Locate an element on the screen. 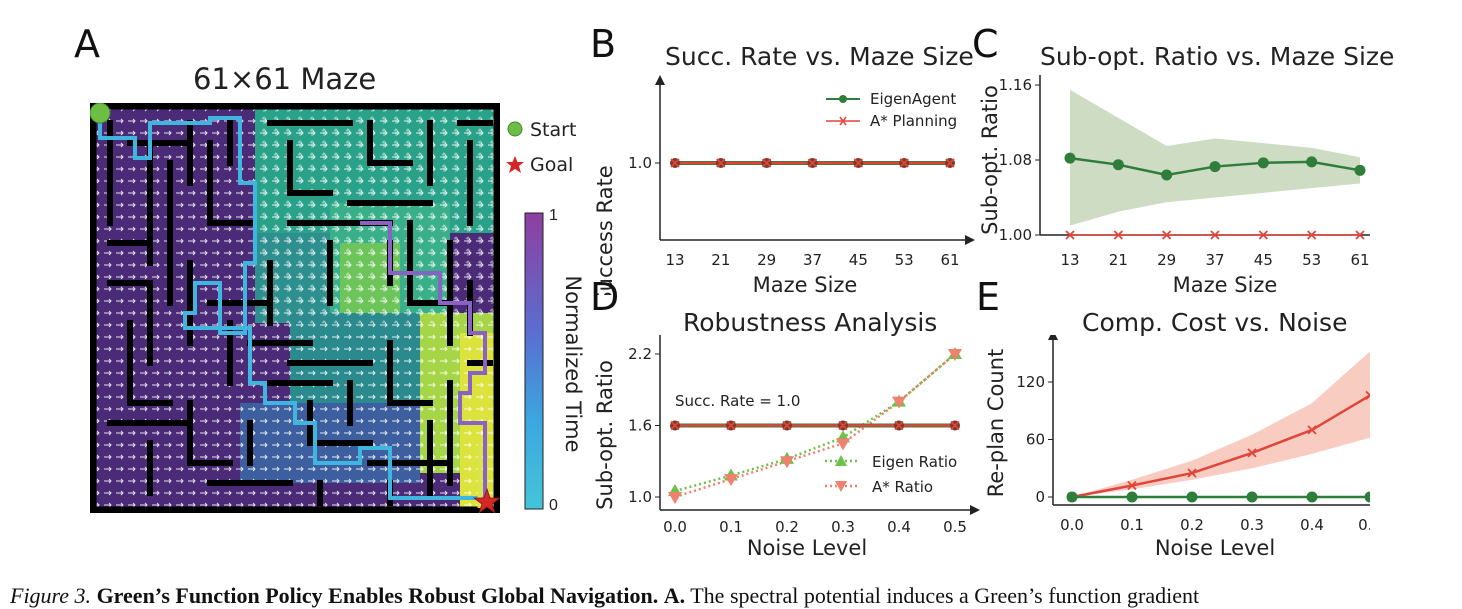 The height and width of the screenshot is (609, 1462). b-xtick-label: 45 is located at coordinates (858, 260).